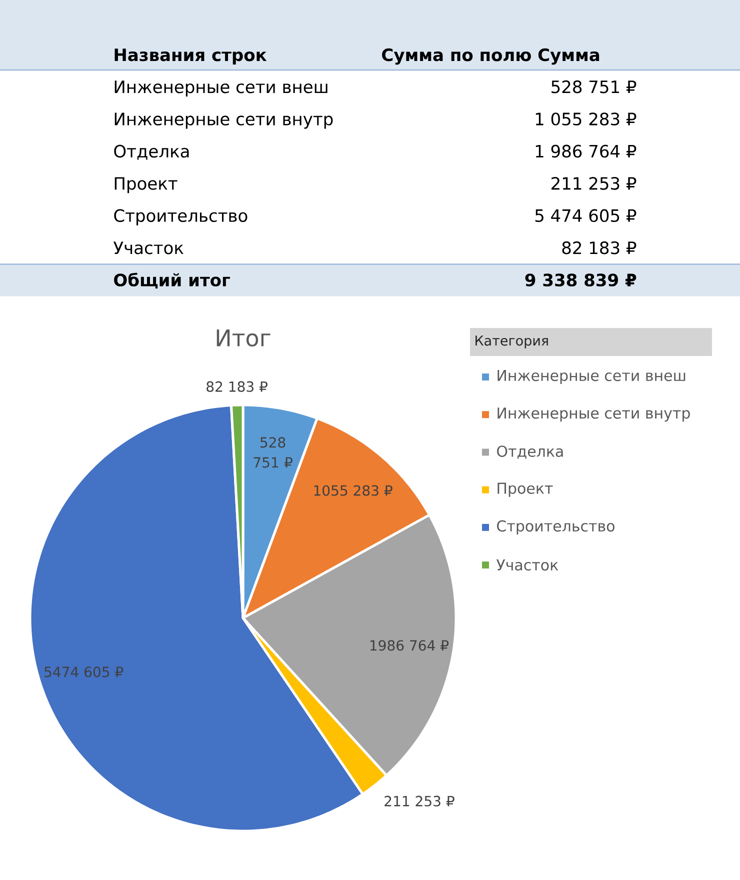  Describe the element at coordinates (221, 88) in the screenshot. I see `text: Инженерные сети внеш` at that location.